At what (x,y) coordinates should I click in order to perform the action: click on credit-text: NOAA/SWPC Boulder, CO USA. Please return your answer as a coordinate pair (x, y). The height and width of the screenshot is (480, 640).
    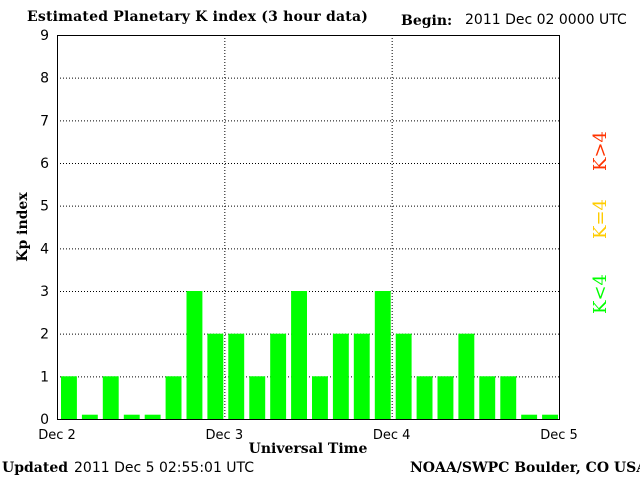
    Looking at the image, I should click on (525, 468).